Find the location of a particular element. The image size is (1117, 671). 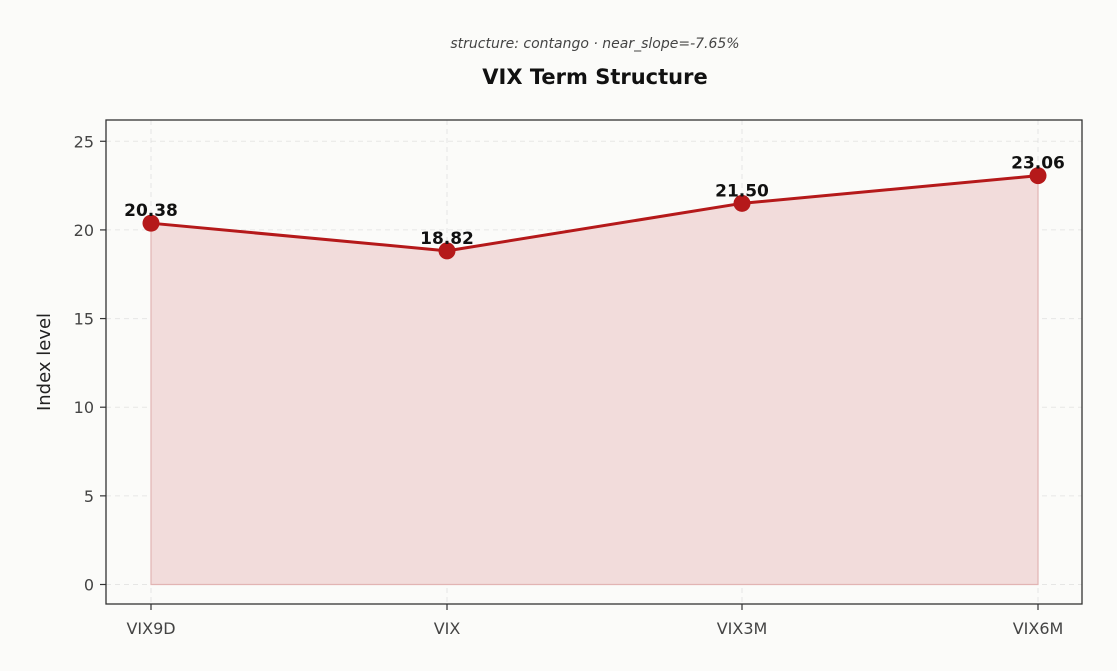

y-tick-label: 0 is located at coordinates (89, 584).